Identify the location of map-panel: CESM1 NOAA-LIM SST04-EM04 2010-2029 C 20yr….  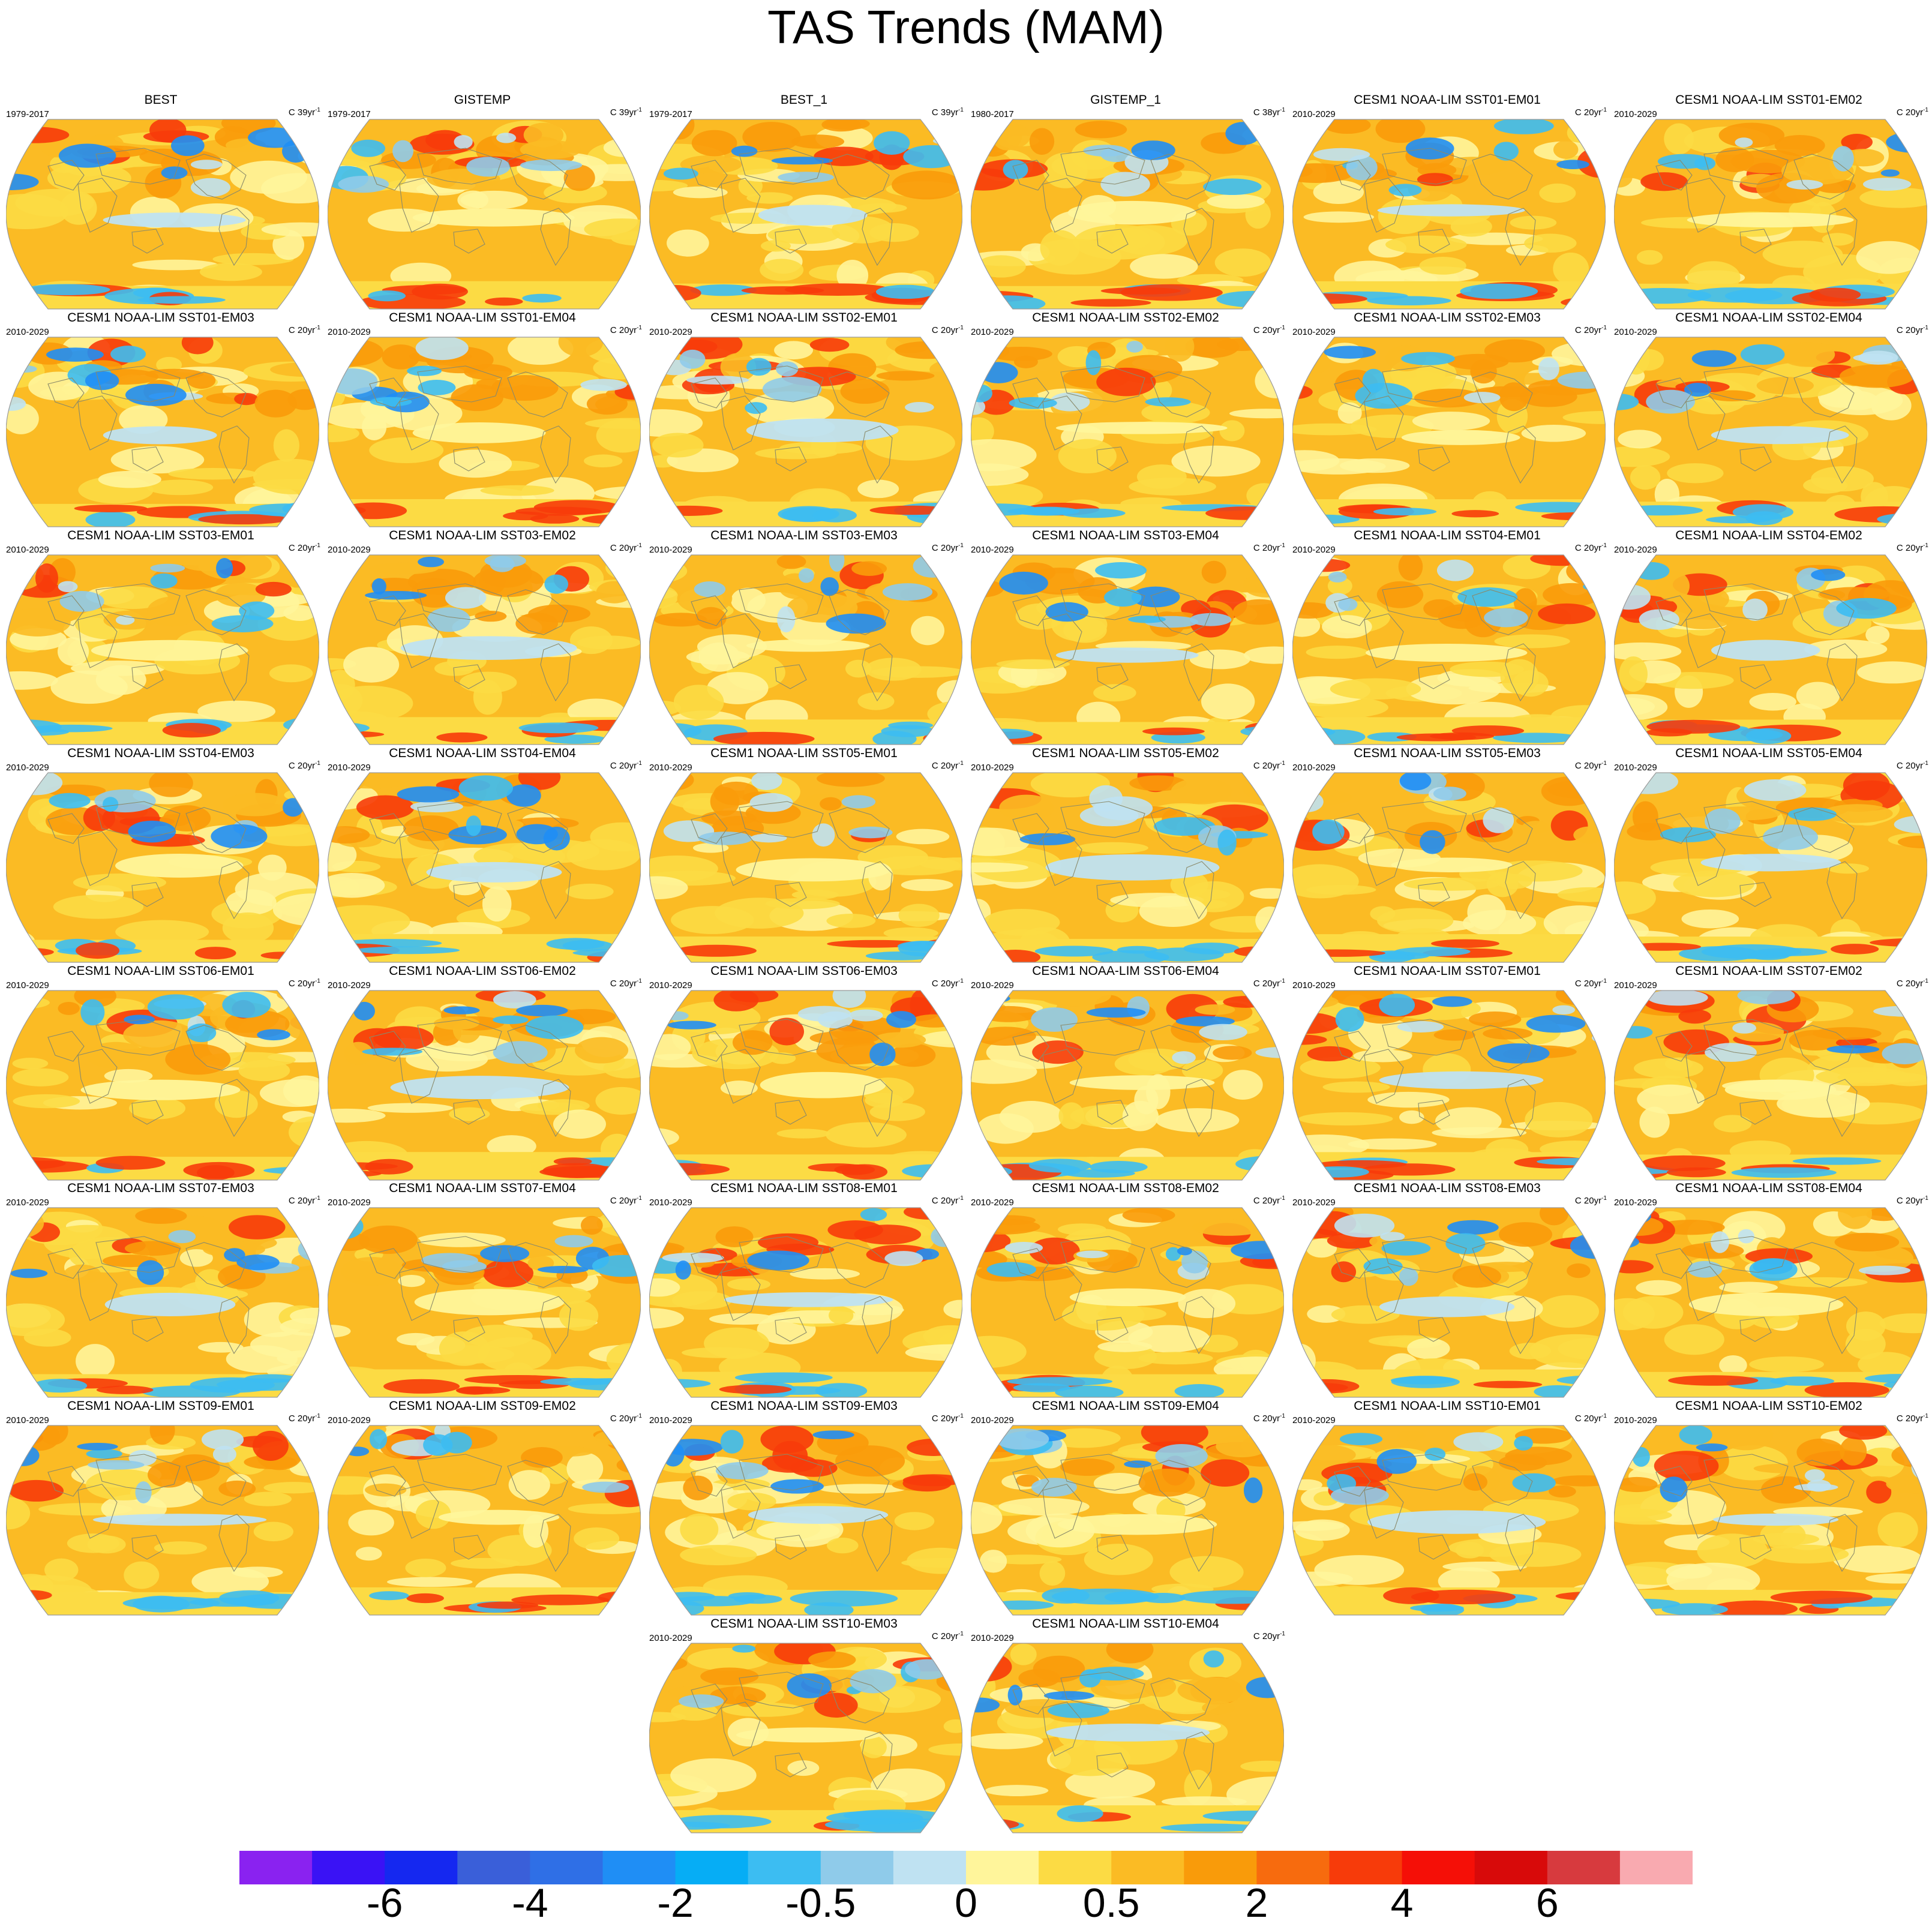
(482, 855).